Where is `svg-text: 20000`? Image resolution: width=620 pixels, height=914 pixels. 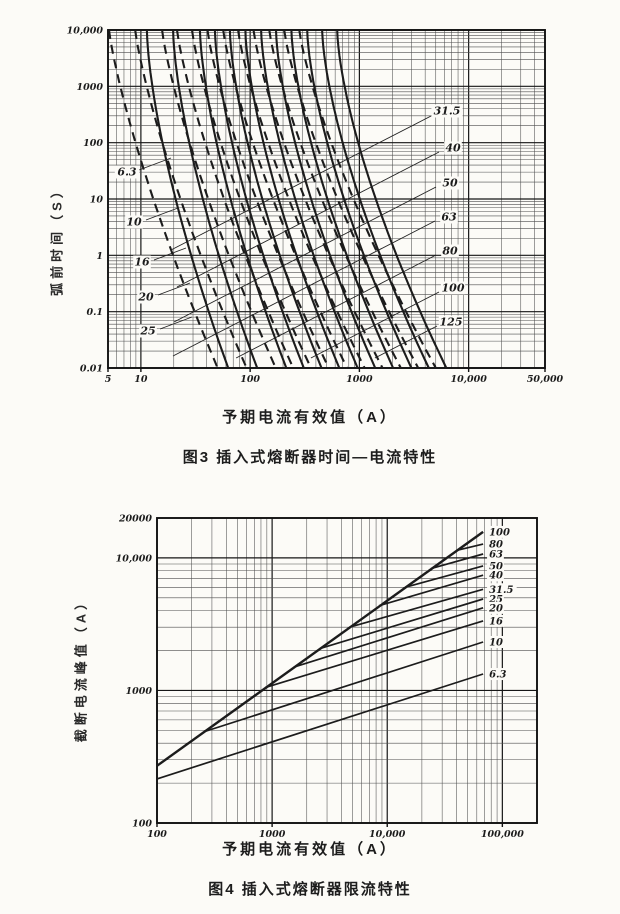 svg-text: 20000 is located at coordinates (135, 519).